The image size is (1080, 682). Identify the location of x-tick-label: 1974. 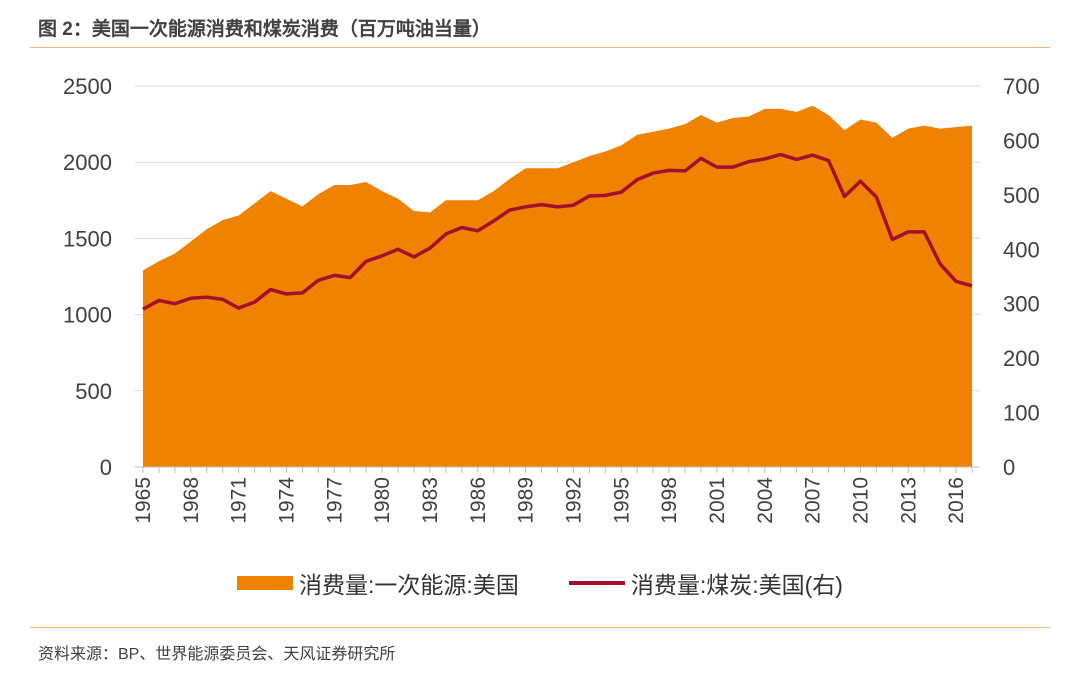
(286, 500).